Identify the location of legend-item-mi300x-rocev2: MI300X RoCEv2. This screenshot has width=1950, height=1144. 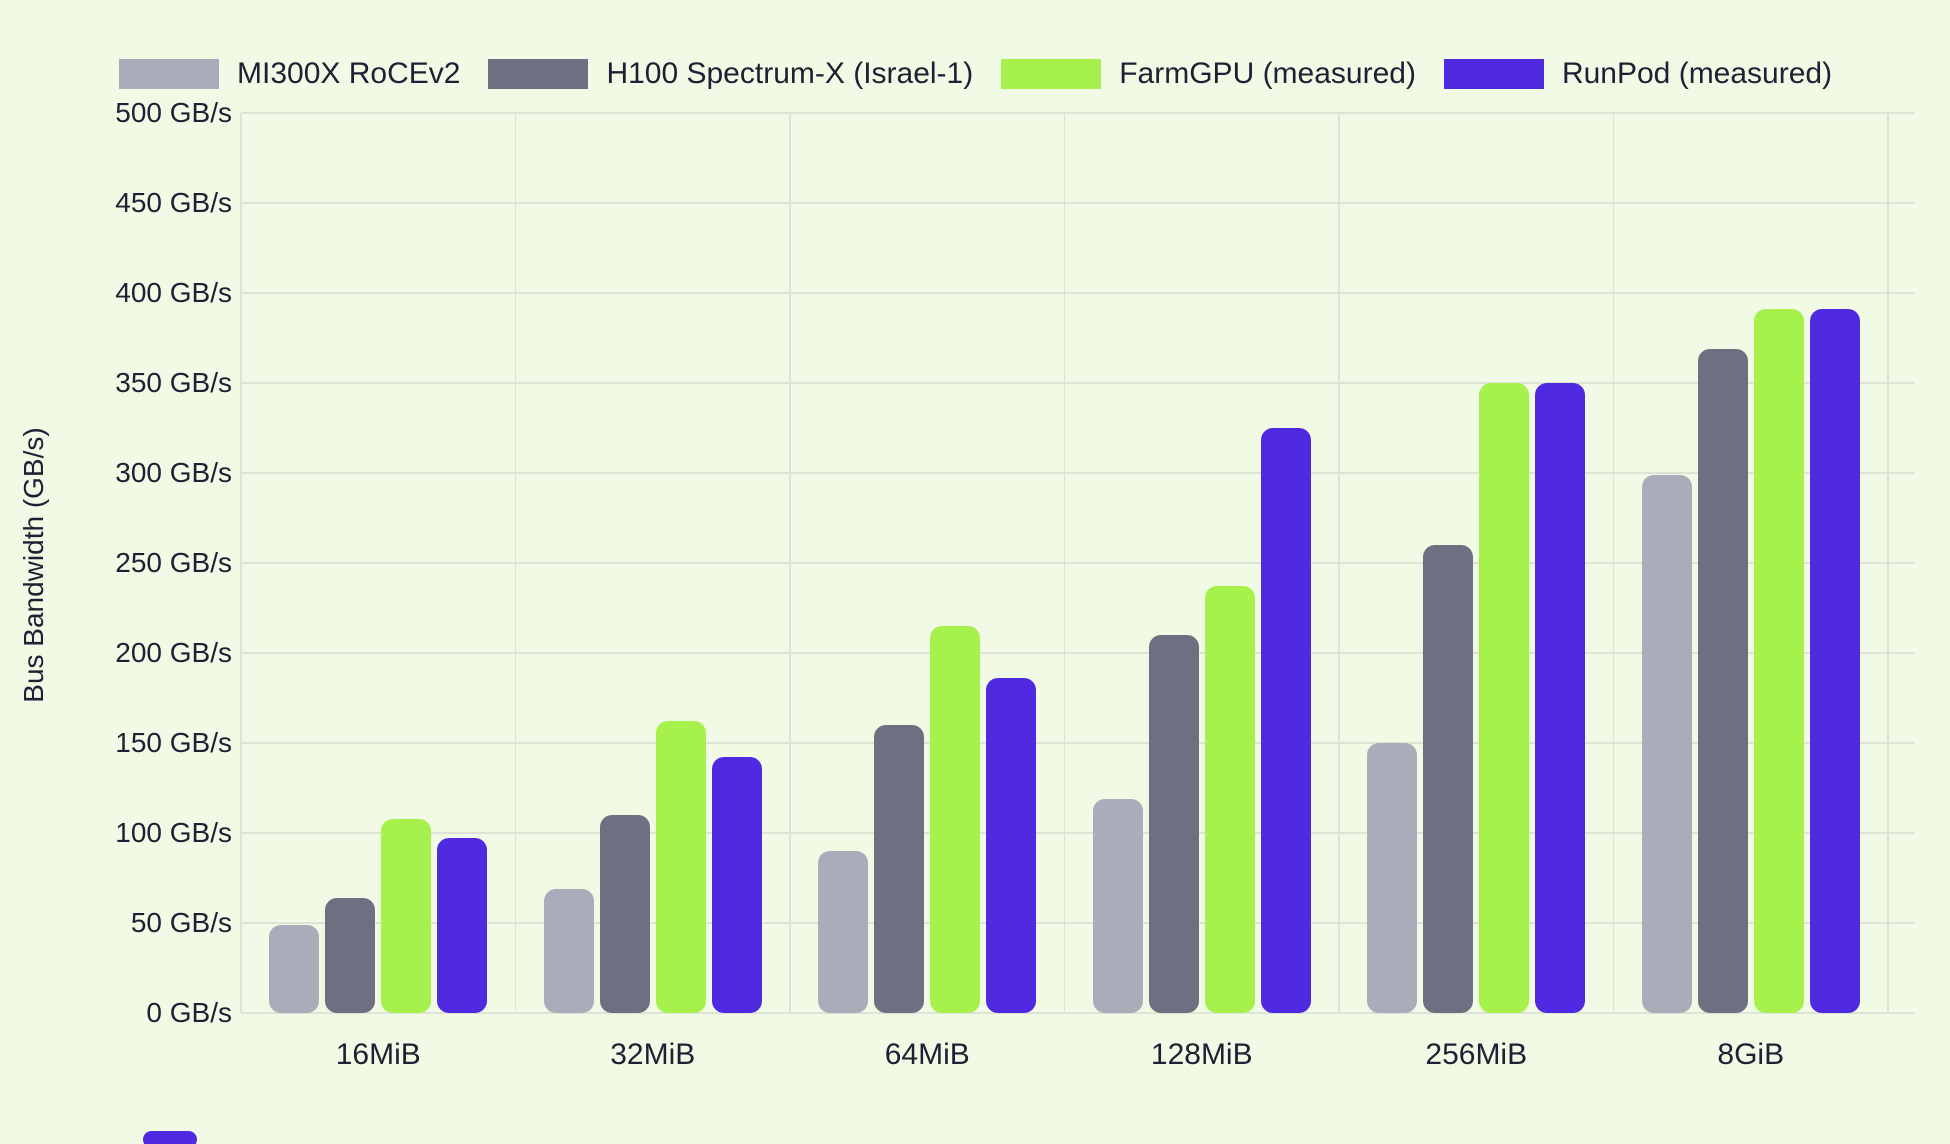
(289, 74).